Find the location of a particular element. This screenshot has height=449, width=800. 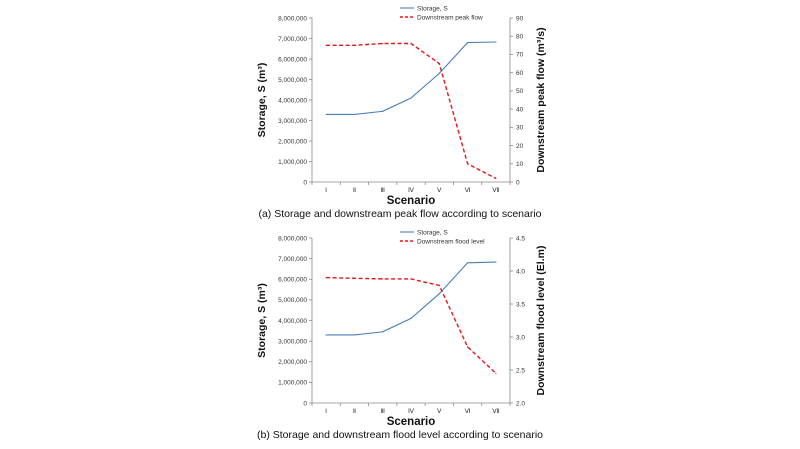

right-tick-label: 80 is located at coordinates (520, 37).